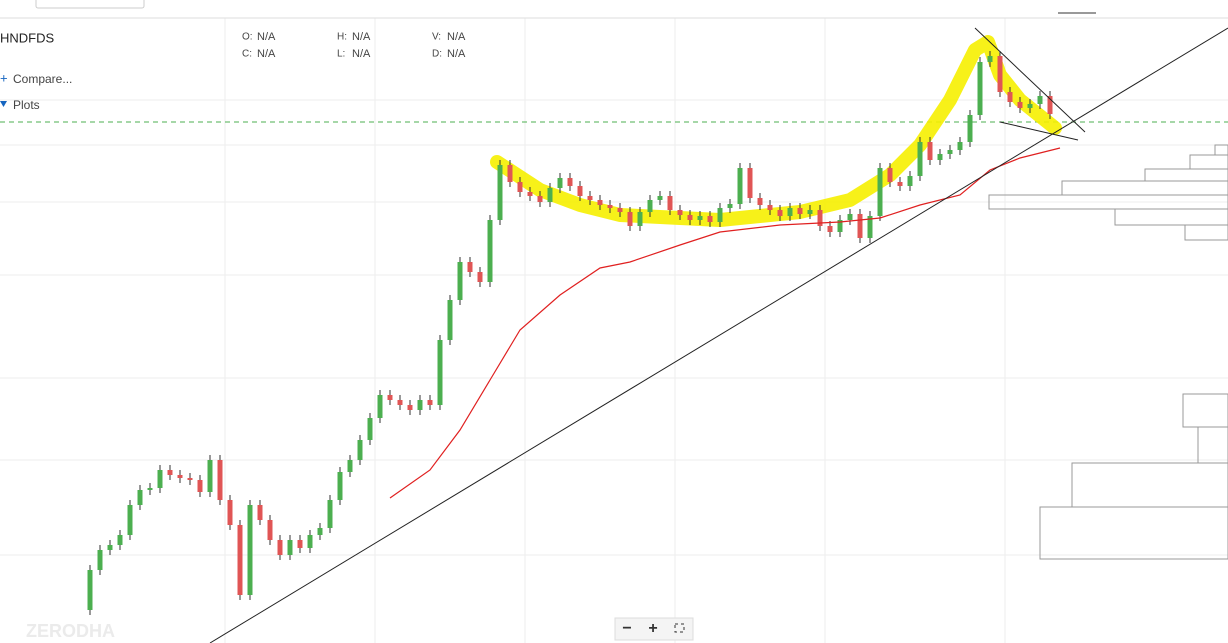  What do you see at coordinates (27, 37) in the screenshot?
I see `symbol: HNDFDS` at bounding box center [27, 37].